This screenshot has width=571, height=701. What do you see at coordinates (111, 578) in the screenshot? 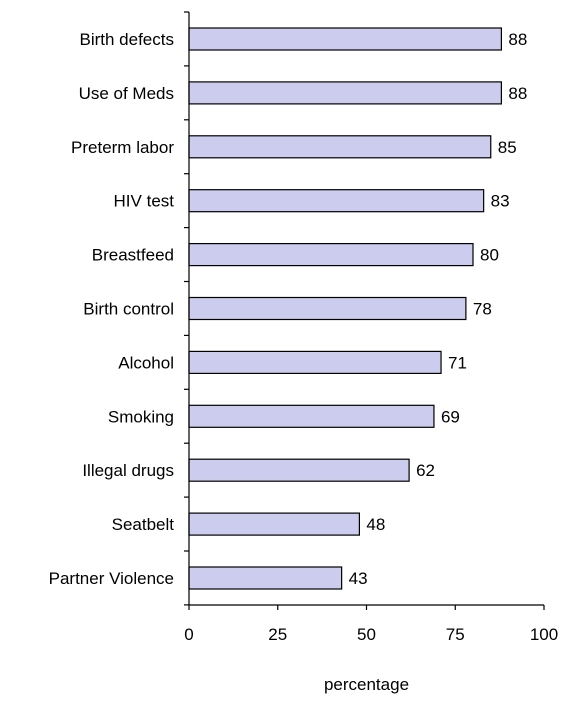
I see `category-label: Partner Violence` at bounding box center [111, 578].